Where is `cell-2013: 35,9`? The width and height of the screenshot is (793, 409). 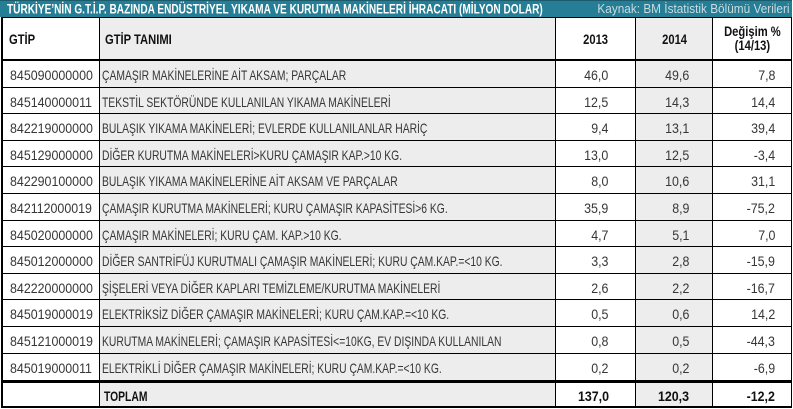
cell-2013: 35,9 is located at coordinates (596, 206).